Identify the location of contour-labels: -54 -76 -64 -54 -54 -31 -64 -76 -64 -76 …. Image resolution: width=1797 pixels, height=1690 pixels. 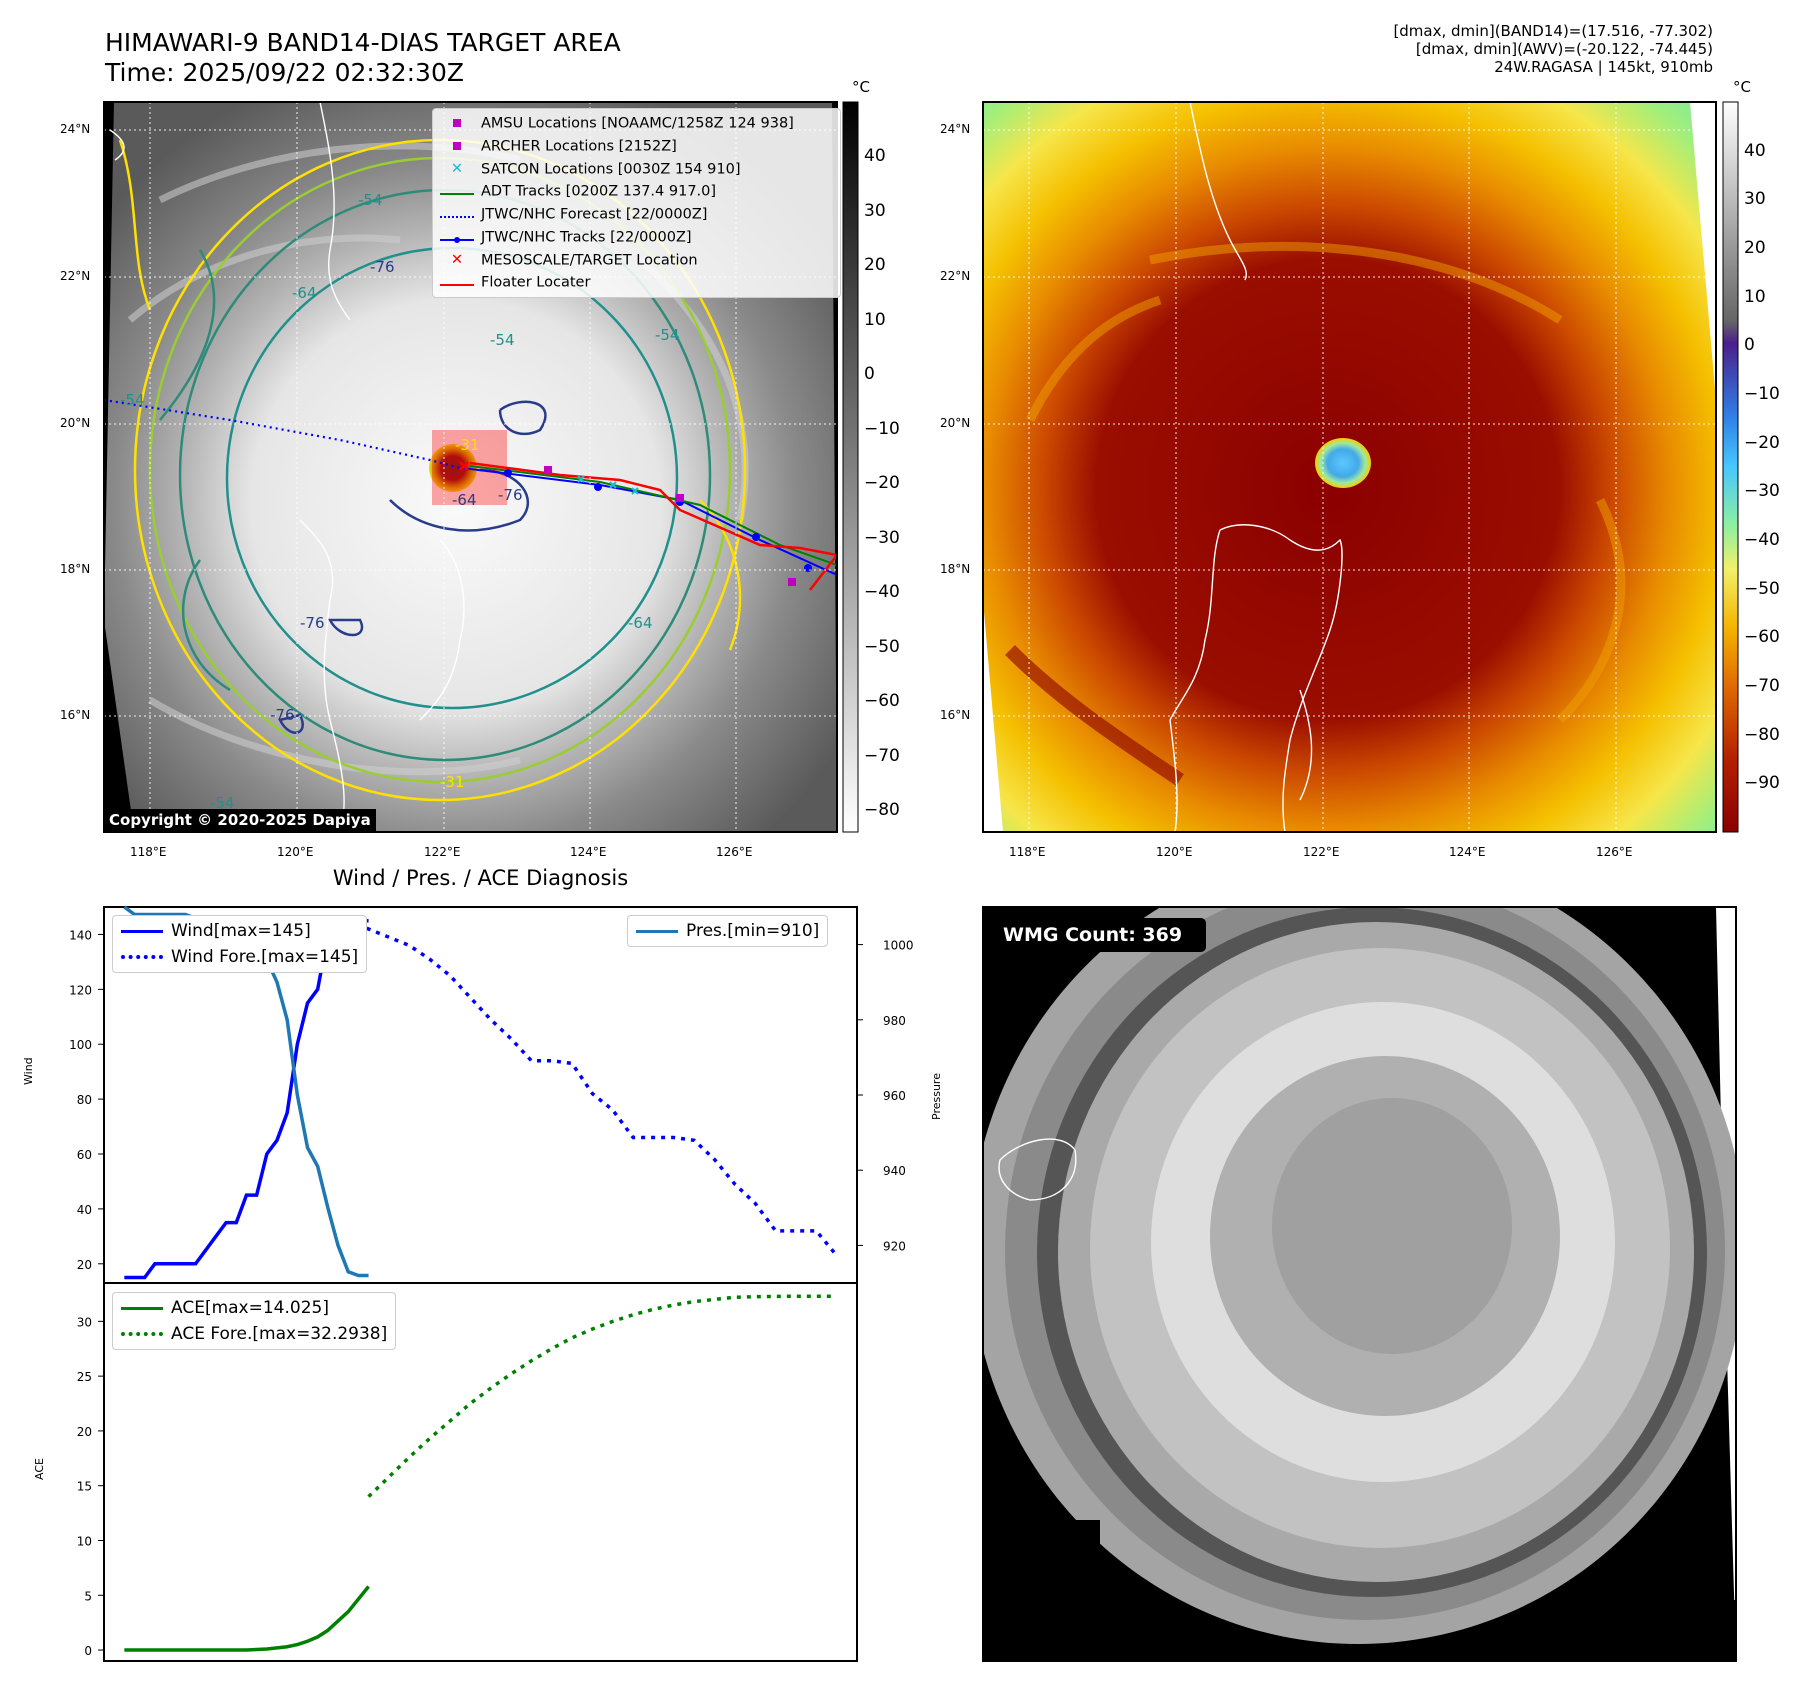
(400, 501).